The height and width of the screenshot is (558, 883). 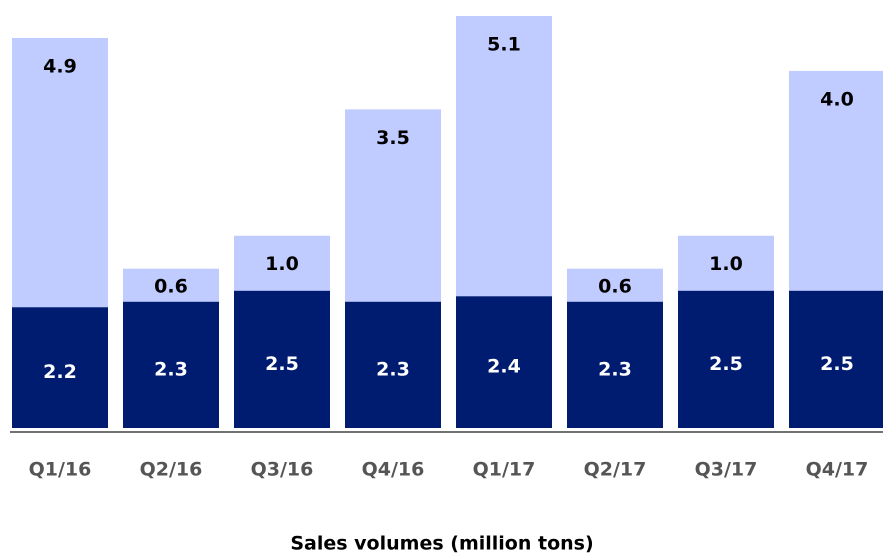 What do you see at coordinates (60, 372) in the screenshot?
I see `data-label: 2.2` at bounding box center [60, 372].